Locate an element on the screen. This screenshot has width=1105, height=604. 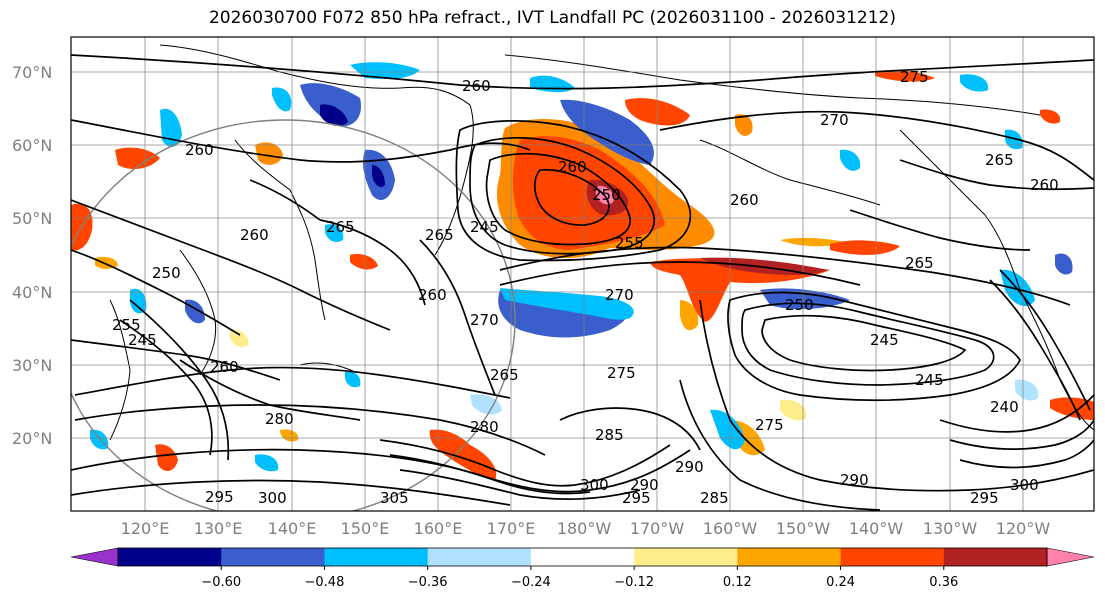
lon-label: 150°W is located at coordinates (803, 528).